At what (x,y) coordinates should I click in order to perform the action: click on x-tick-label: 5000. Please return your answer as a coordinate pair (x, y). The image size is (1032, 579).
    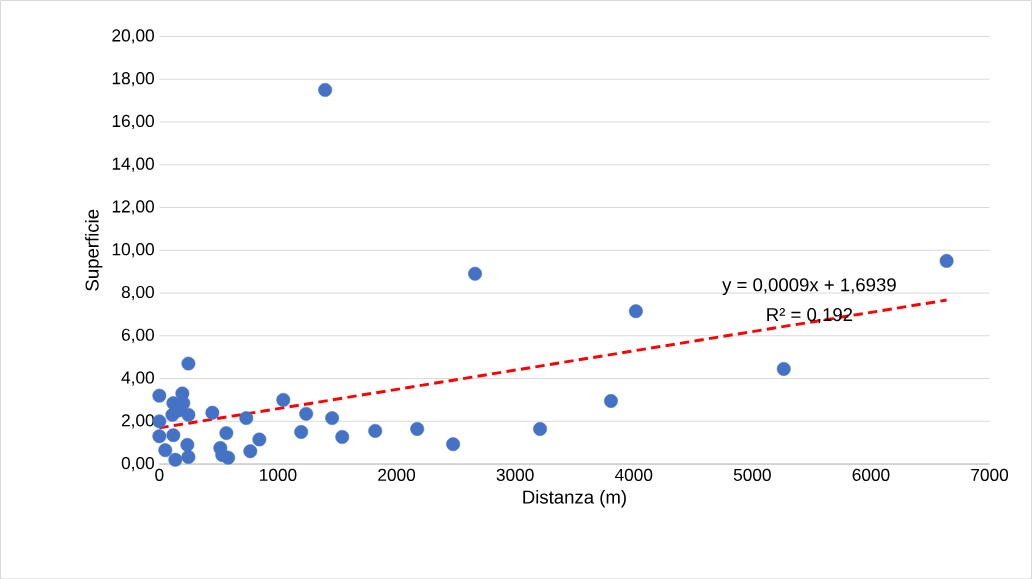
    Looking at the image, I should click on (752, 474).